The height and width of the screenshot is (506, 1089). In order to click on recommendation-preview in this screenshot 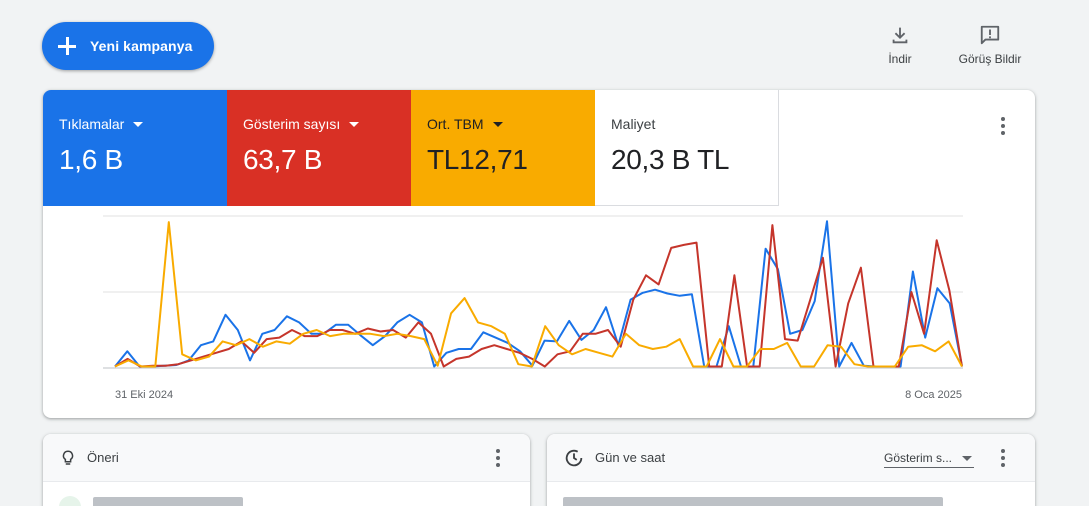, I will do `click(154, 501)`.